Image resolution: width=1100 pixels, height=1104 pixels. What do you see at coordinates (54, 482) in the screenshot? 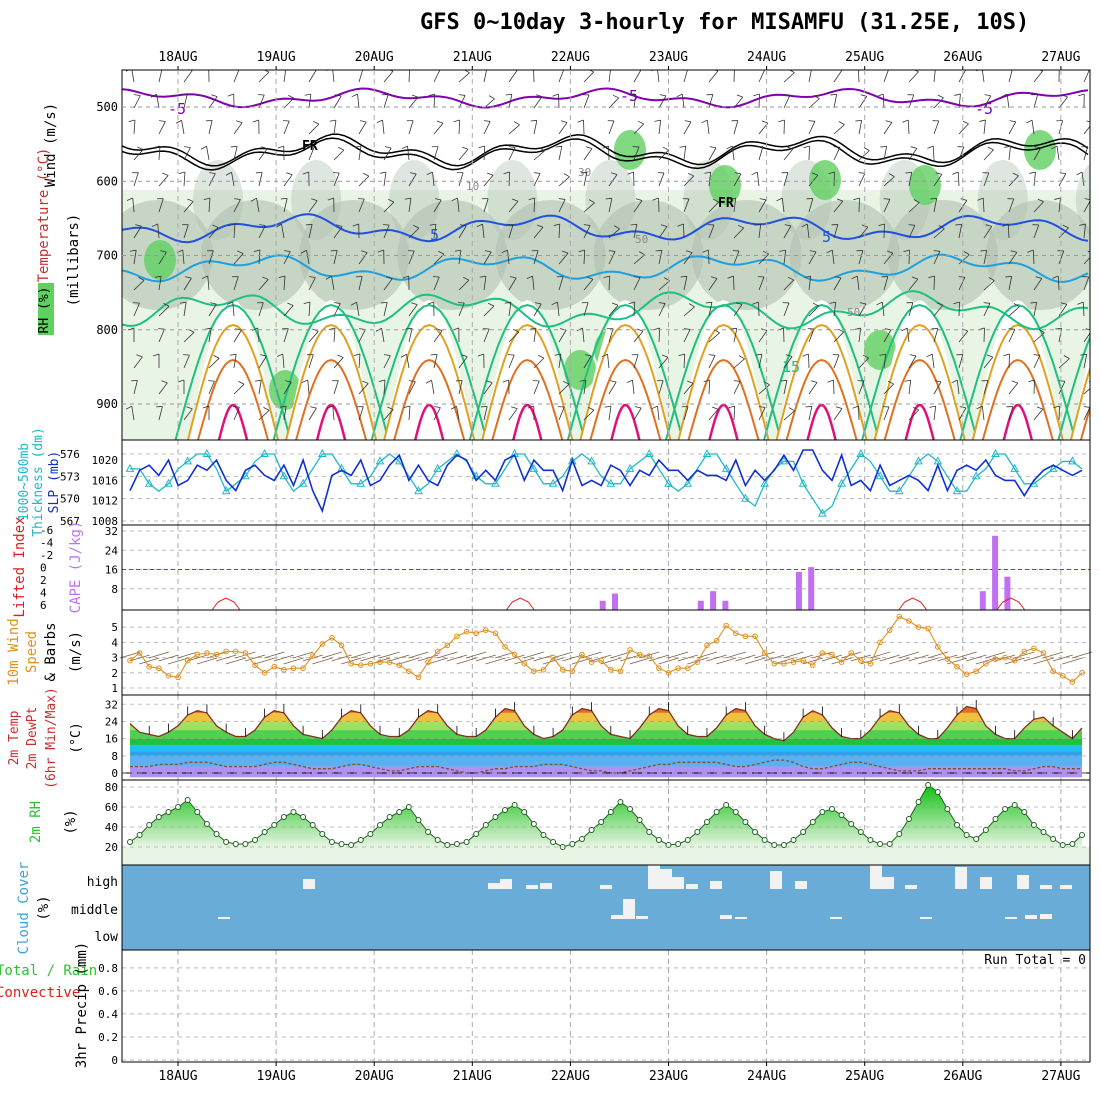
I see `slp-label: SLP (mb)` at bounding box center [54, 482].